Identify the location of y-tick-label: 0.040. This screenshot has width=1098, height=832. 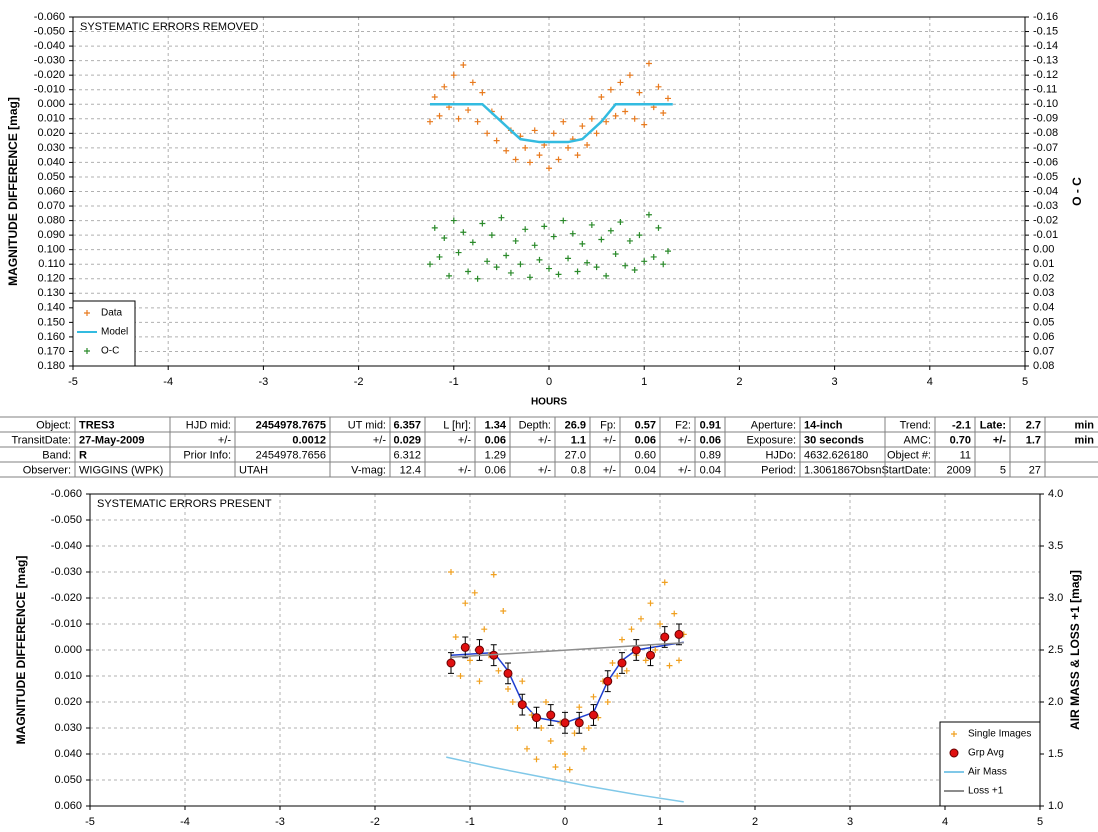
(51, 162).